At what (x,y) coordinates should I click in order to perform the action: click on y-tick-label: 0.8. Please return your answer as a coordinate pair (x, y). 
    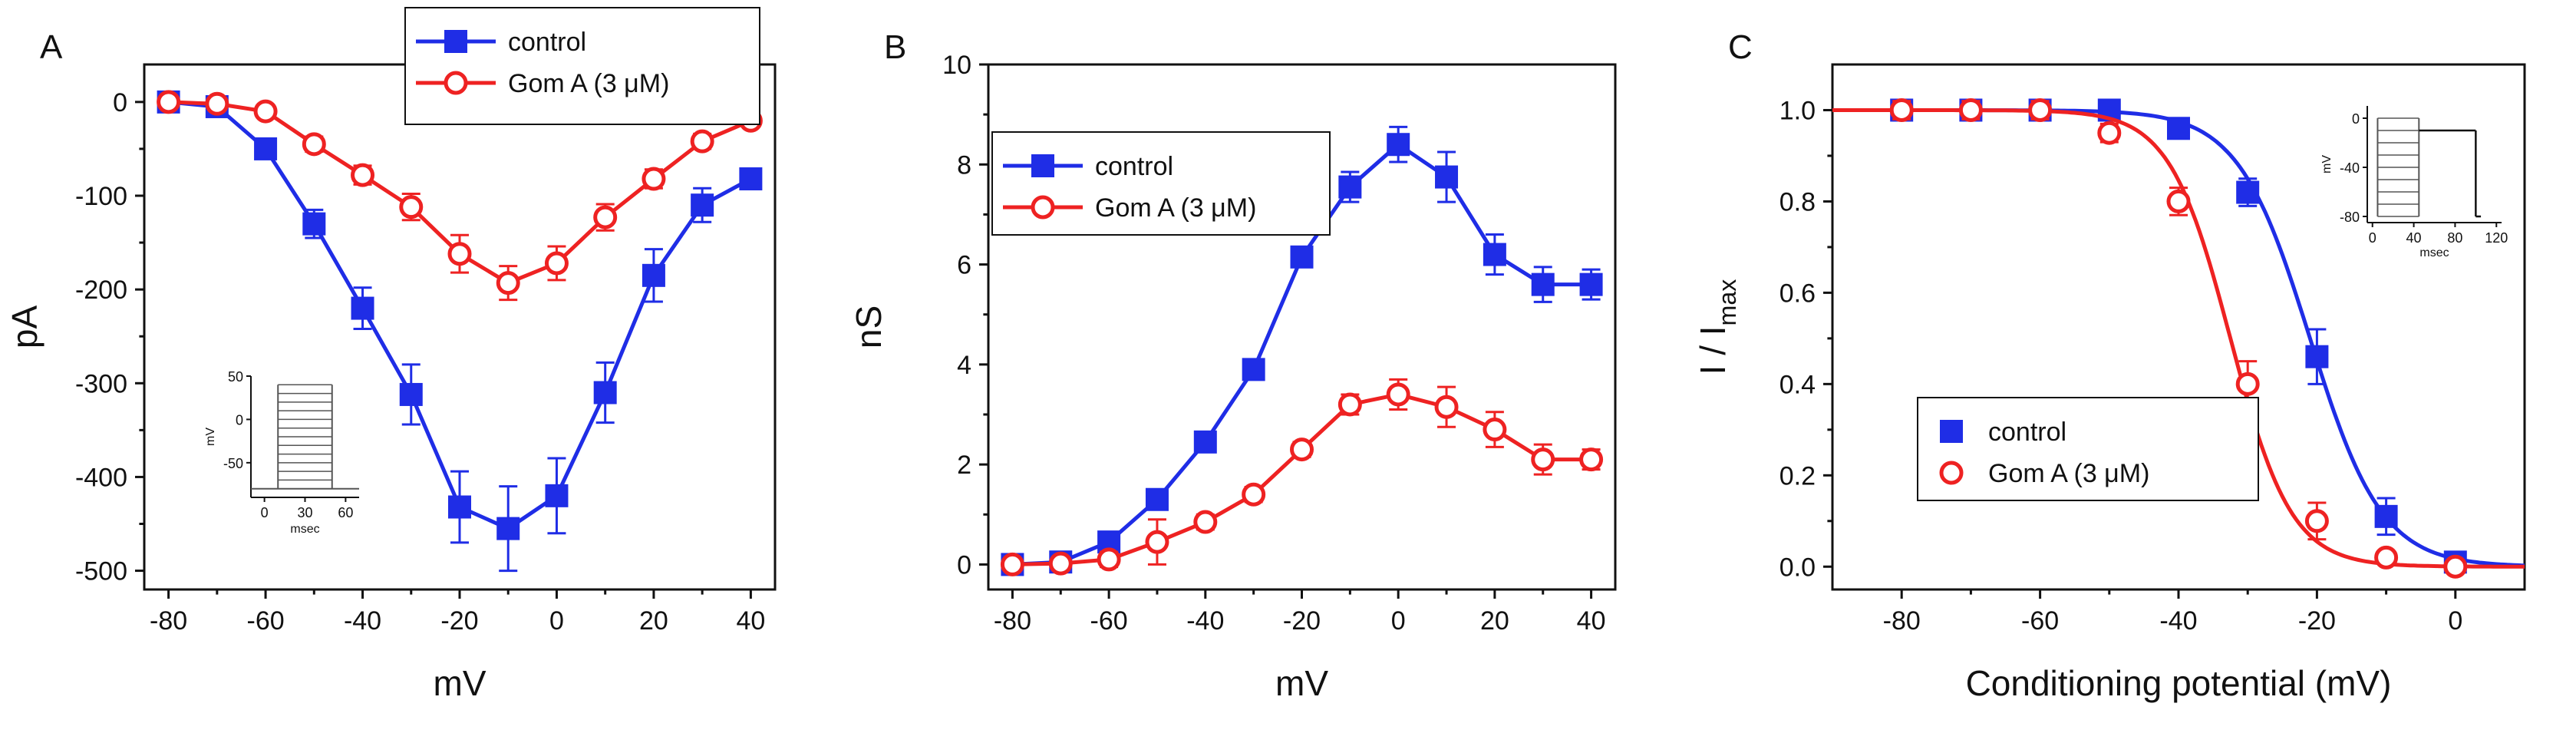
    Looking at the image, I should click on (1798, 202).